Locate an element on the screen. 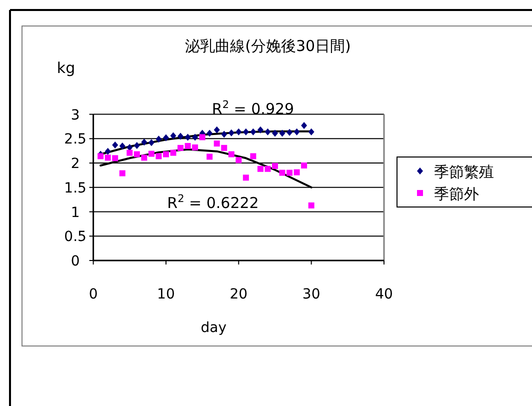 This screenshot has width=532, height=406. legend-label: 季節繁殖 is located at coordinates (464, 172).